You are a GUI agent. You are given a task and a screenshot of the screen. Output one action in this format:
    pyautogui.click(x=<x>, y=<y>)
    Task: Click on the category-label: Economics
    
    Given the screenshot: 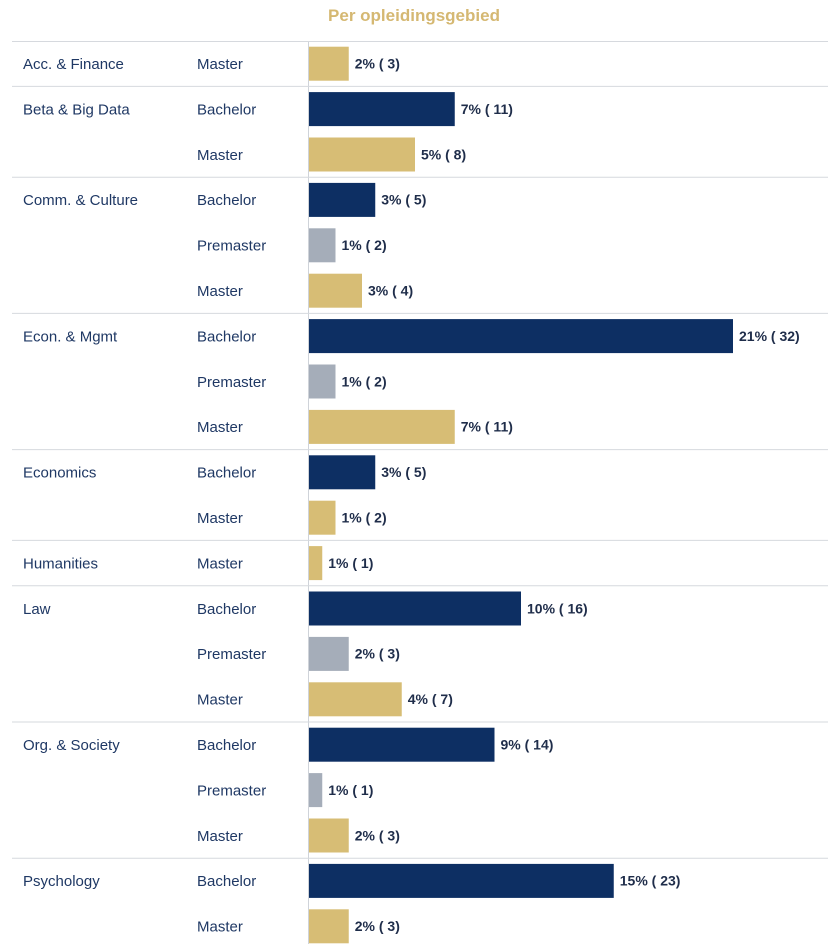 What is the action you would take?
    pyautogui.click(x=59, y=473)
    